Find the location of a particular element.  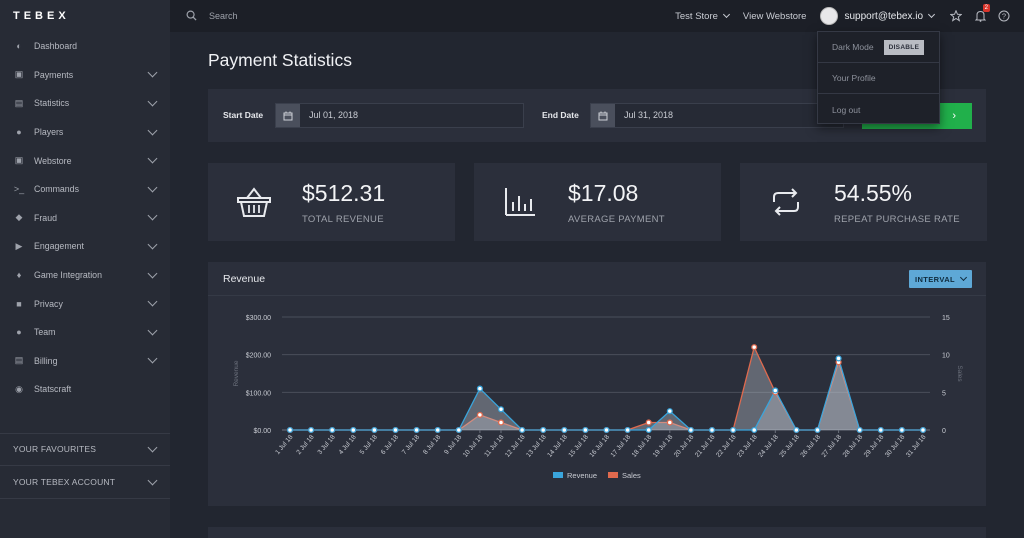

sidebar-item-statistics: ▤ Statistics is located at coordinates (85, 103).